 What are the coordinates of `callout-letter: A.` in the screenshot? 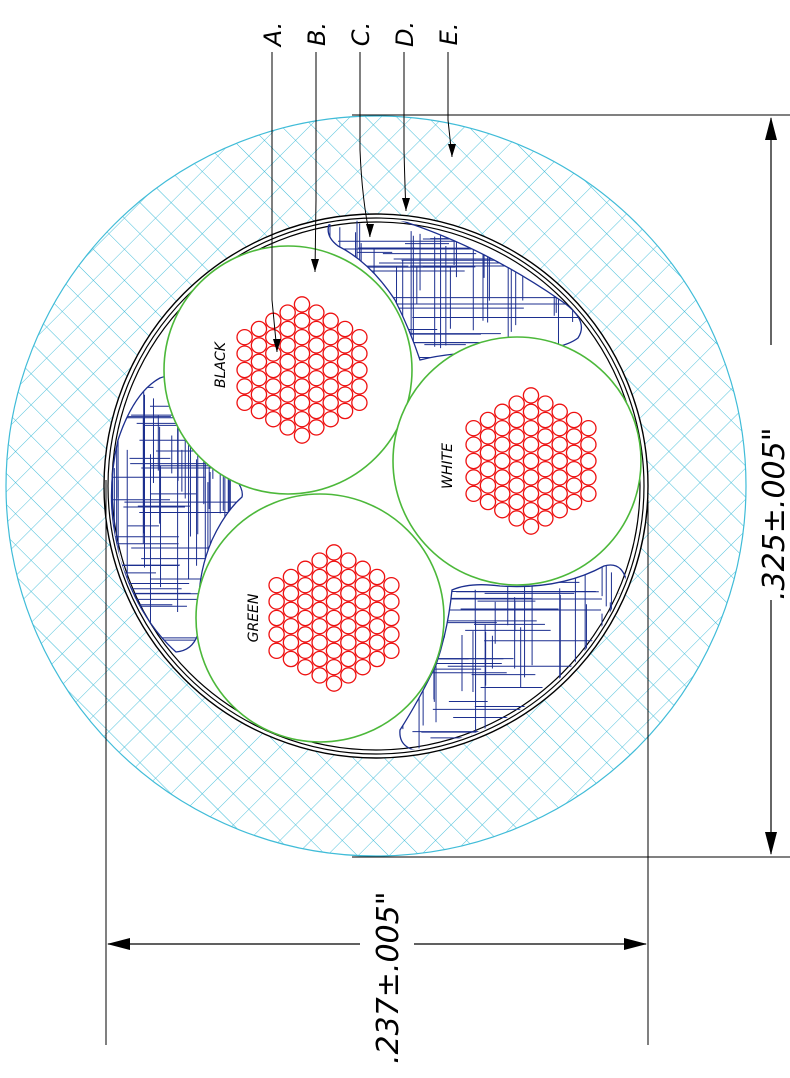 It's located at (273, 35).